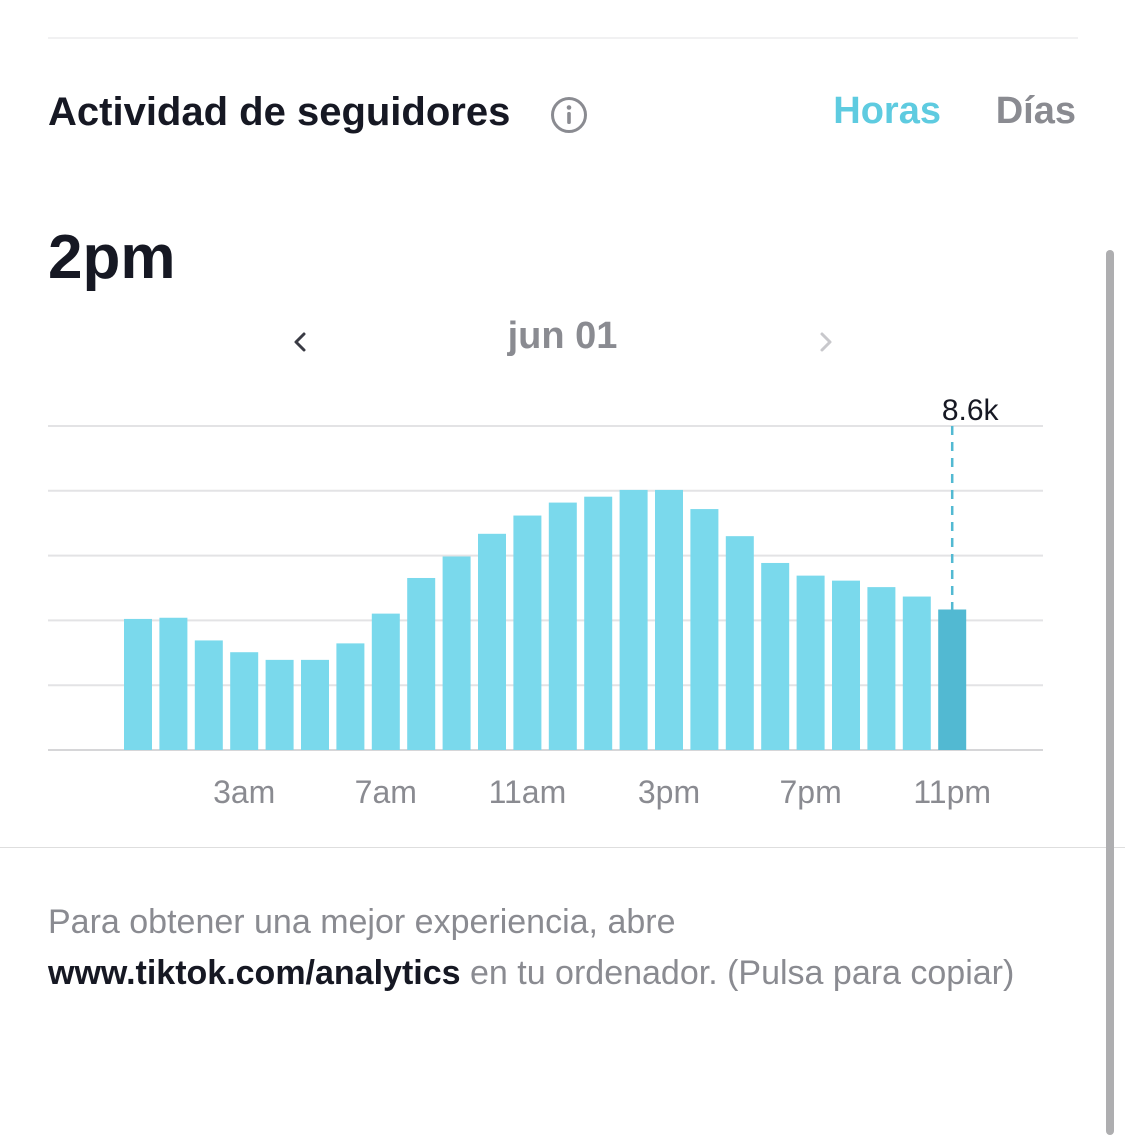  What do you see at coordinates (562, 336) in the screenshot?
I see `date-label: jun 01` at bounding box center [562, 336].